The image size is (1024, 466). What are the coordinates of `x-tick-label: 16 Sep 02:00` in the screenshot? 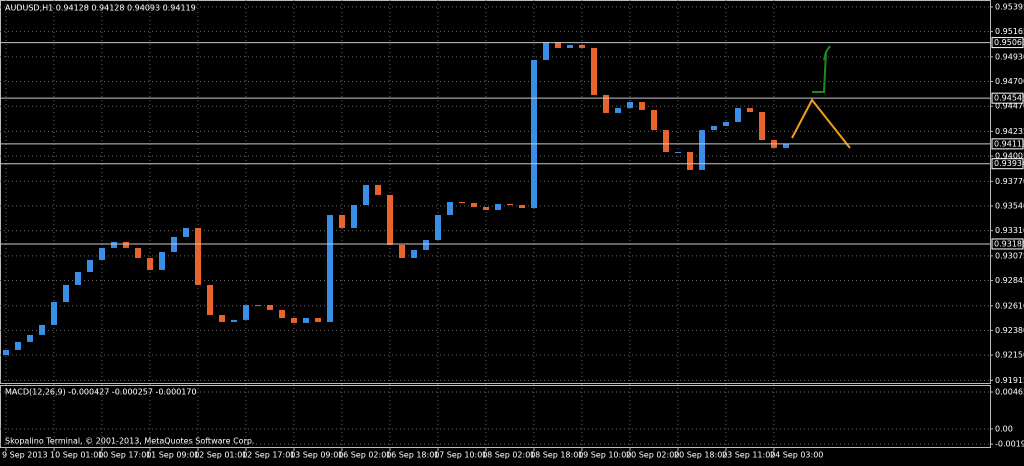 It's located at (364, 455).